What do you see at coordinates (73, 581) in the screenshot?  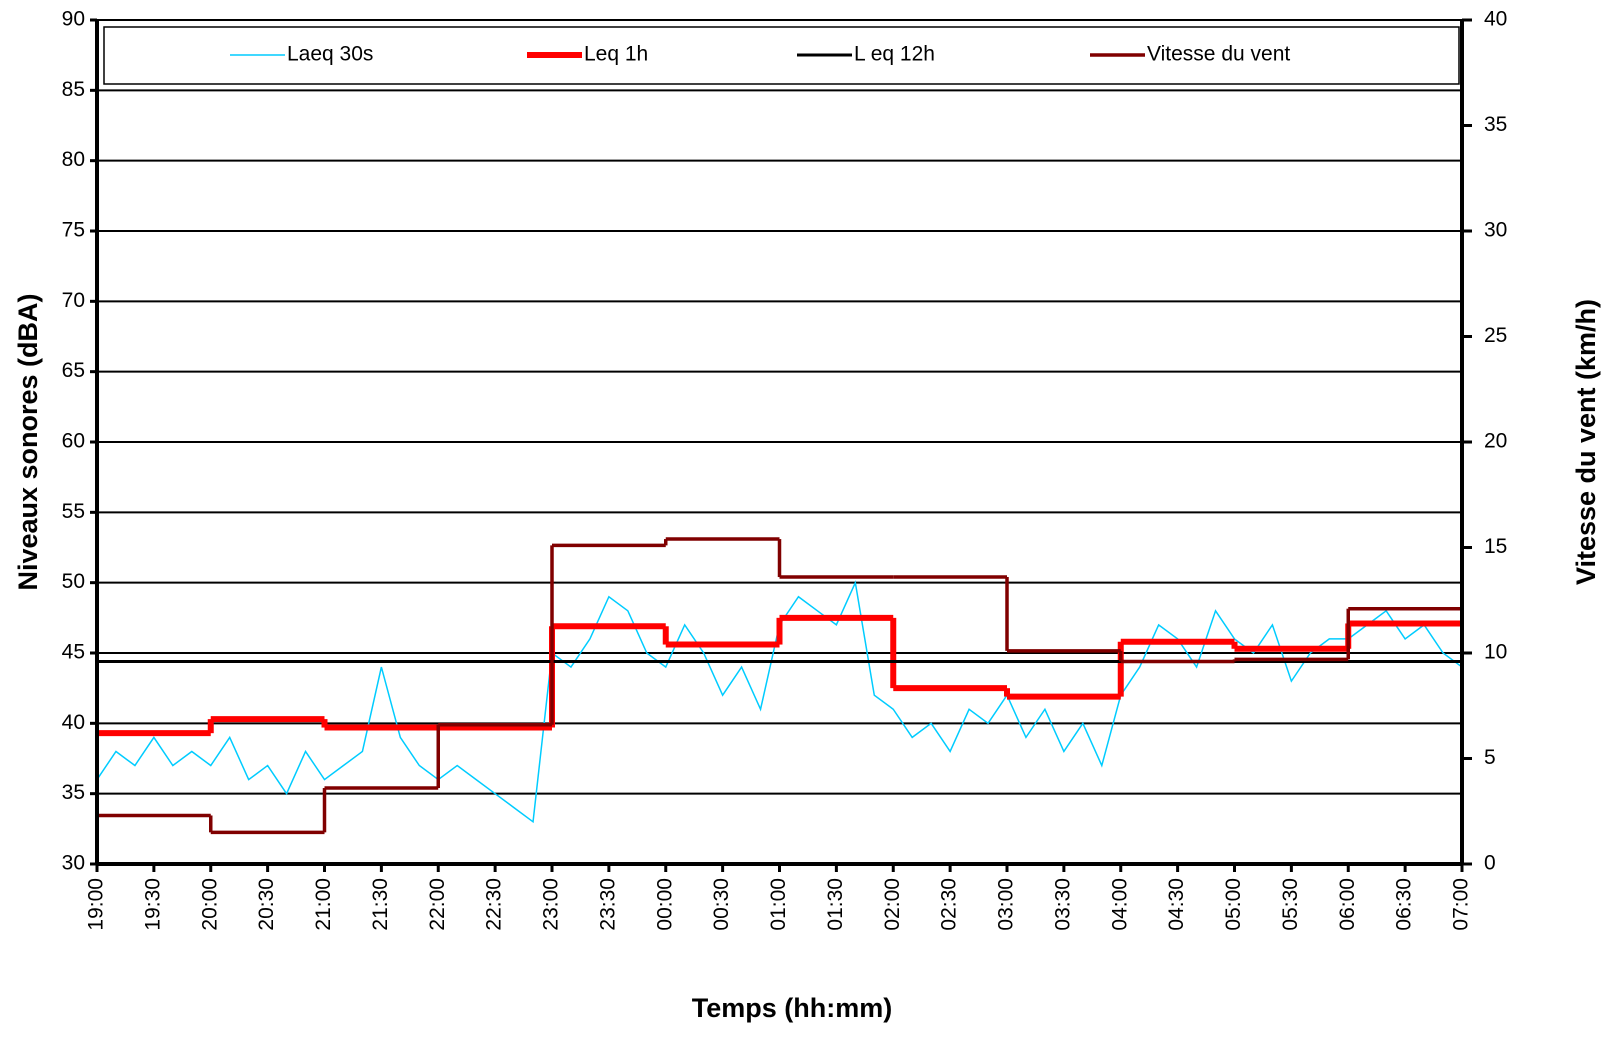 I see `y-tick-label: 50` at bounding box center [73, 581].